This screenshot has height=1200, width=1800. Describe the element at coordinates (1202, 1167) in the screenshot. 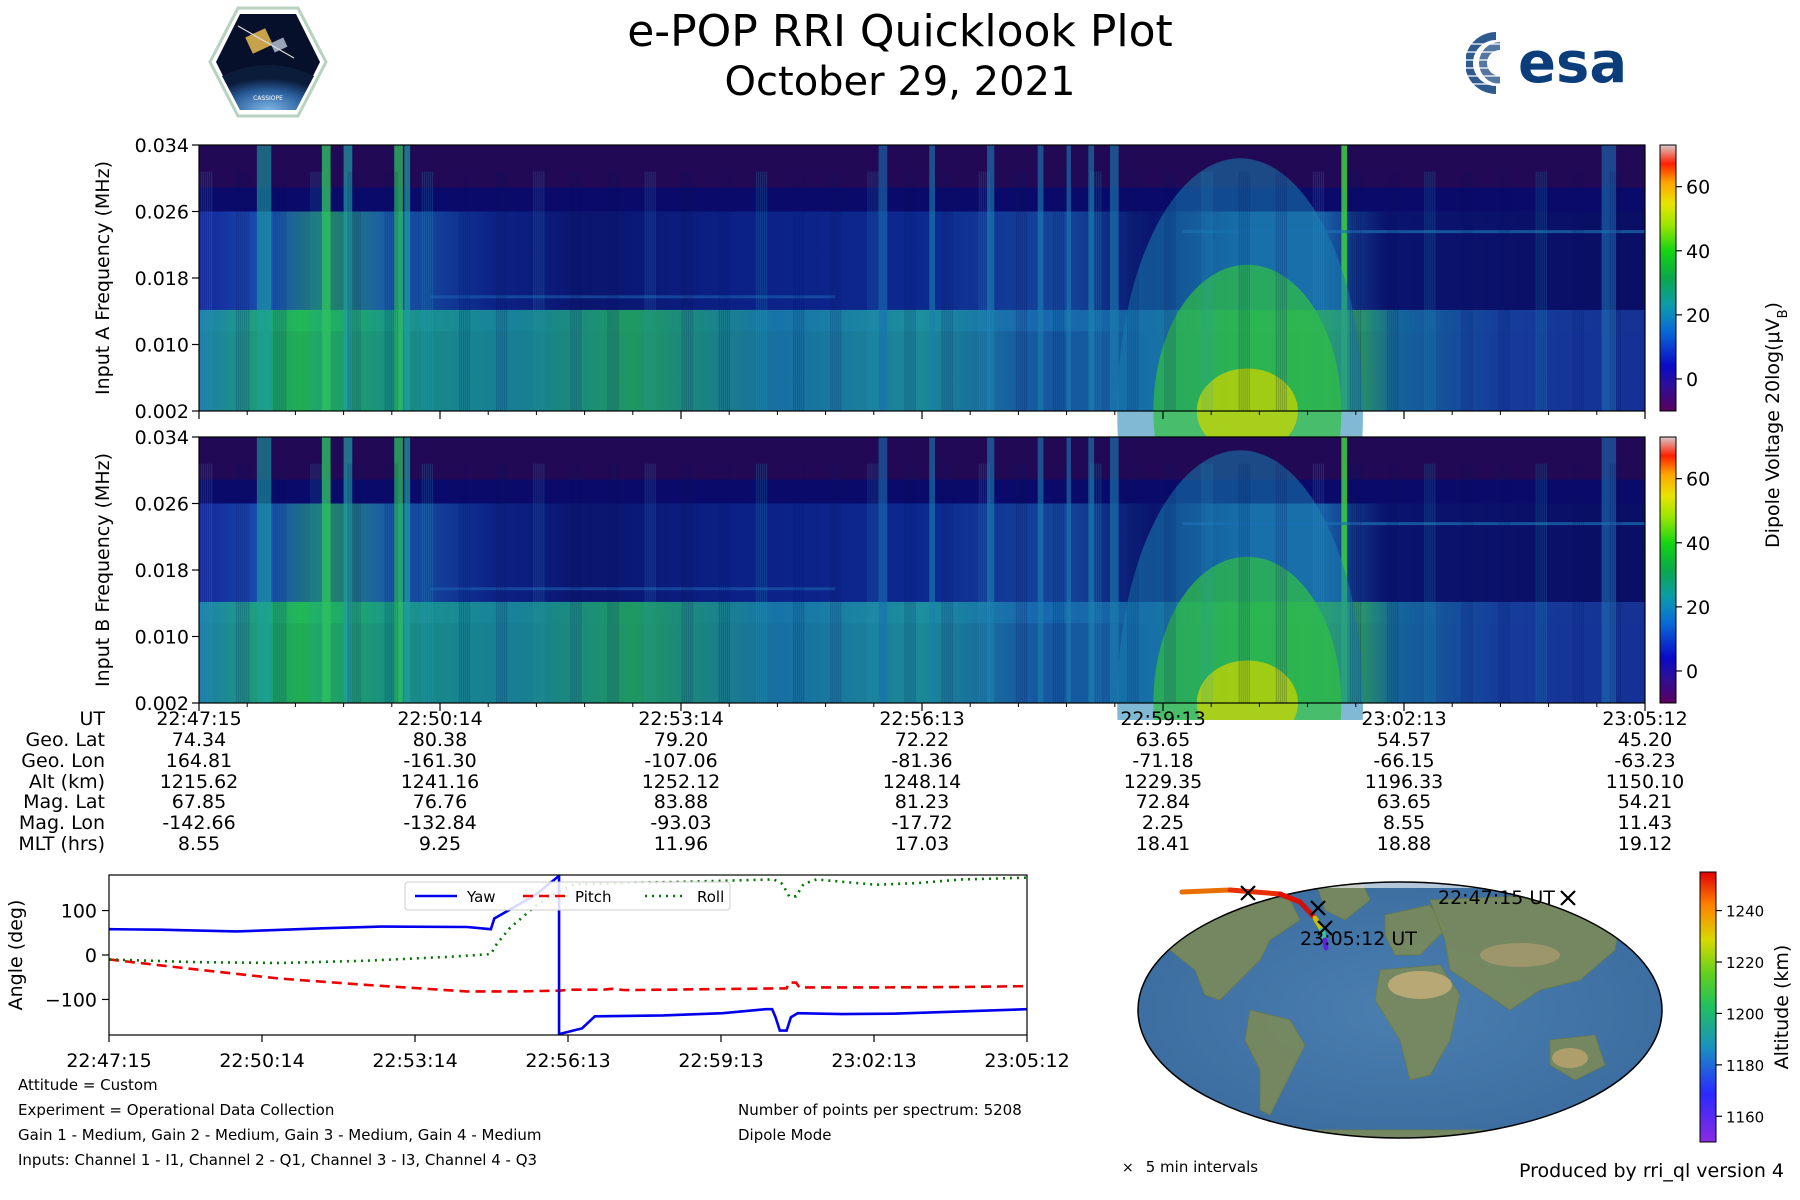

I see `map-legend-label: 5 min intervals` at that location.